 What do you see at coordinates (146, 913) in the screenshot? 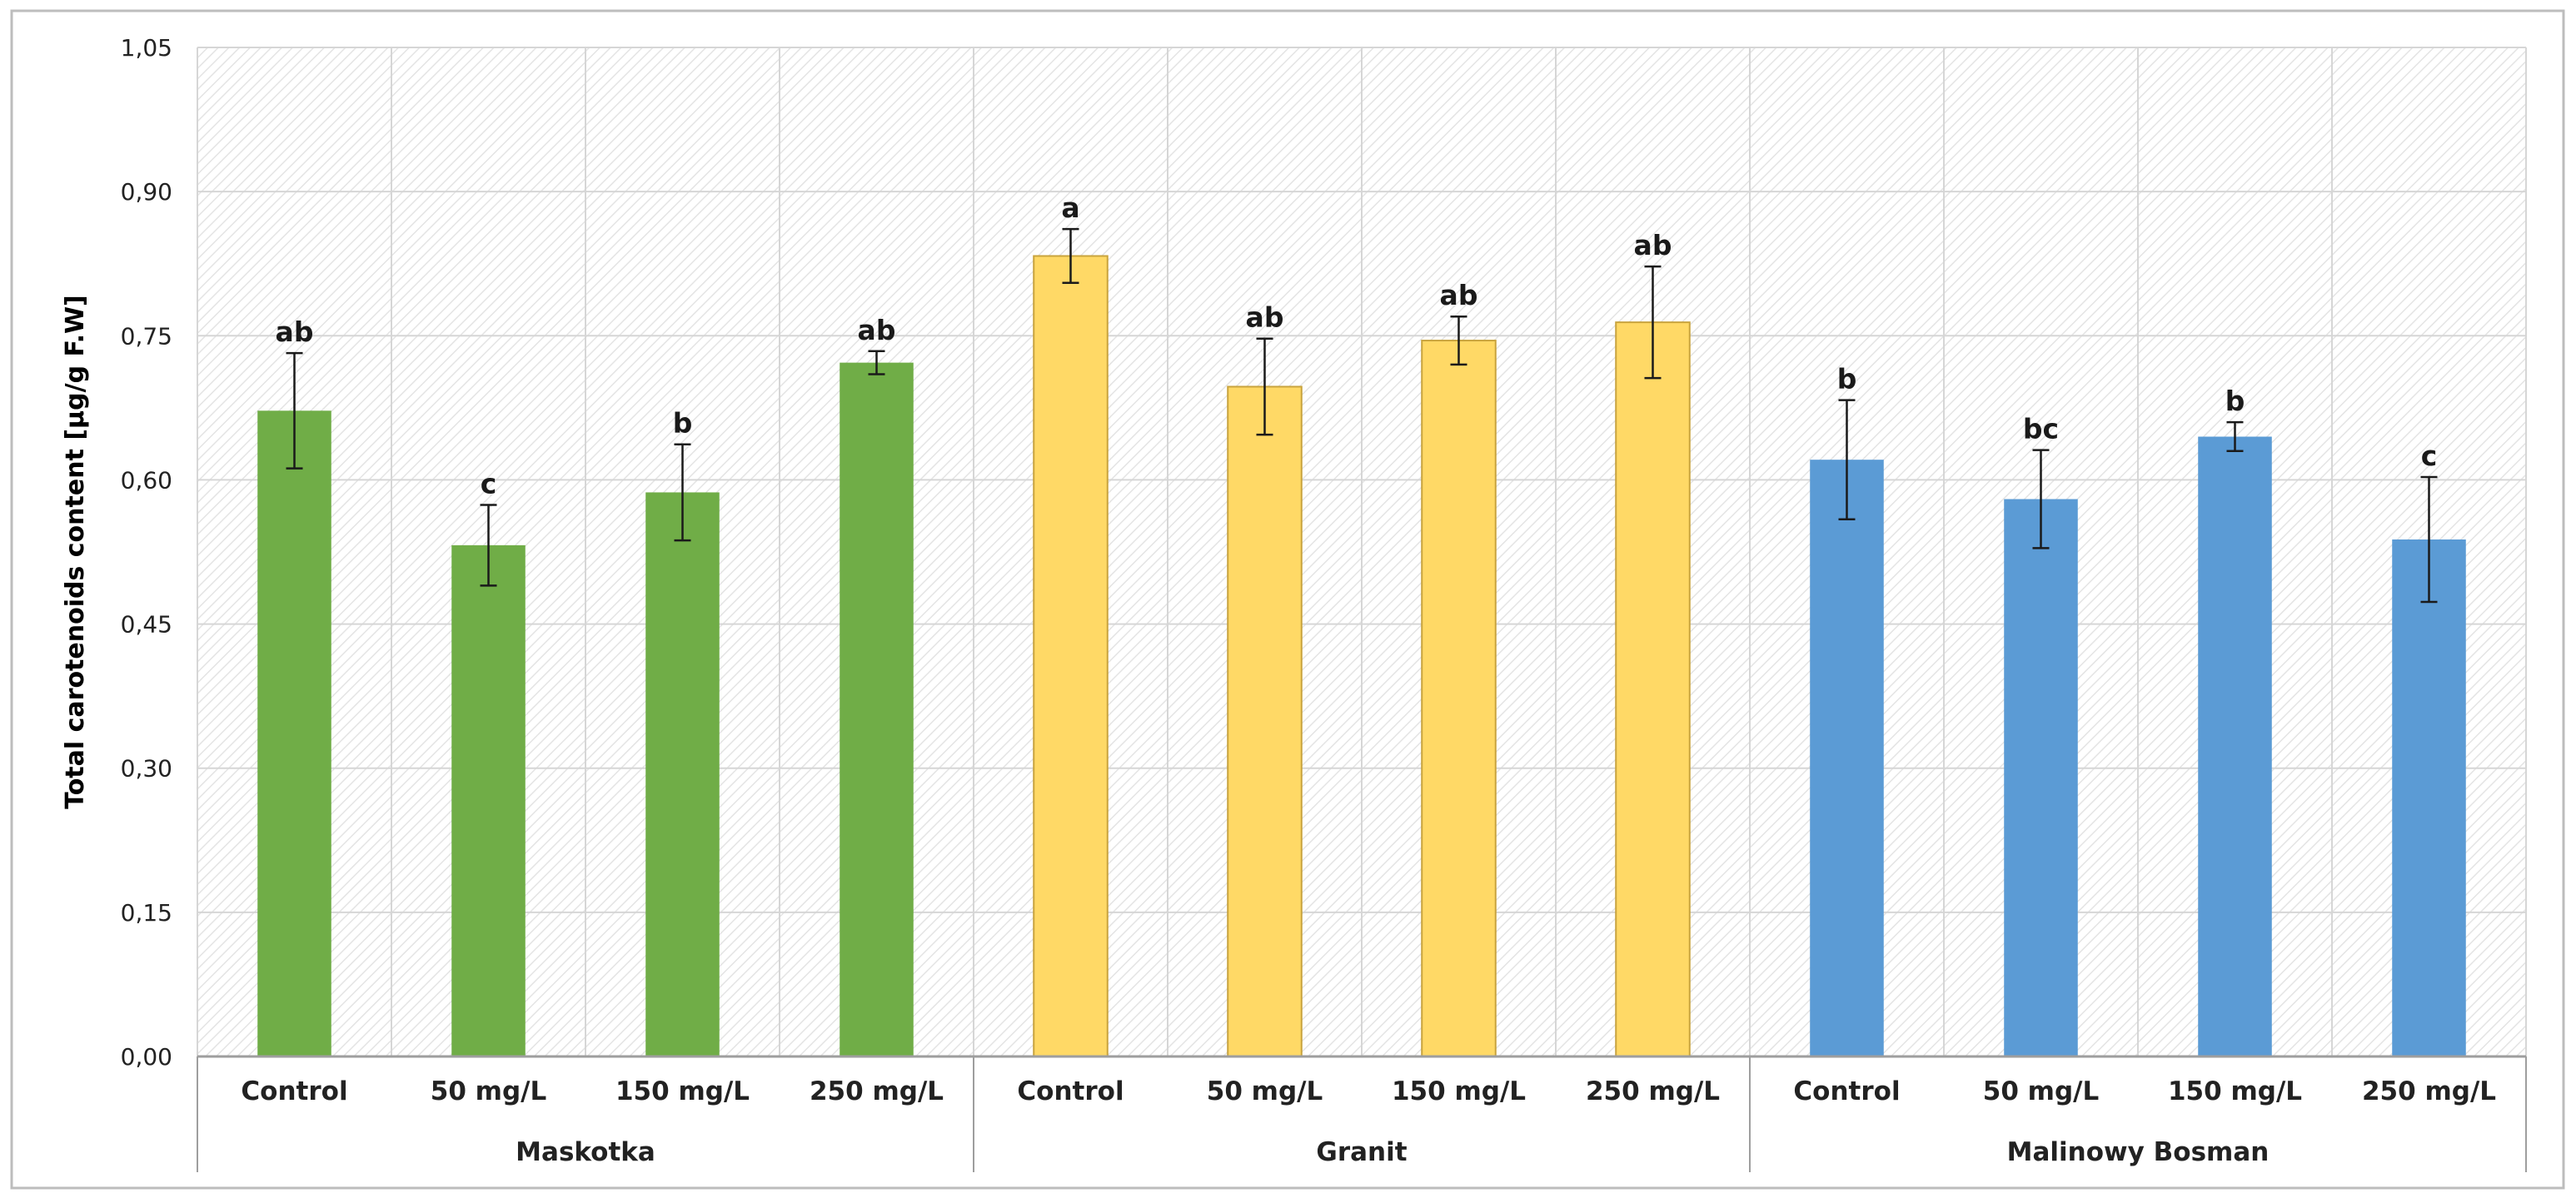
I see `y-tick-label: 0,15` at bounding box center [146, 913].